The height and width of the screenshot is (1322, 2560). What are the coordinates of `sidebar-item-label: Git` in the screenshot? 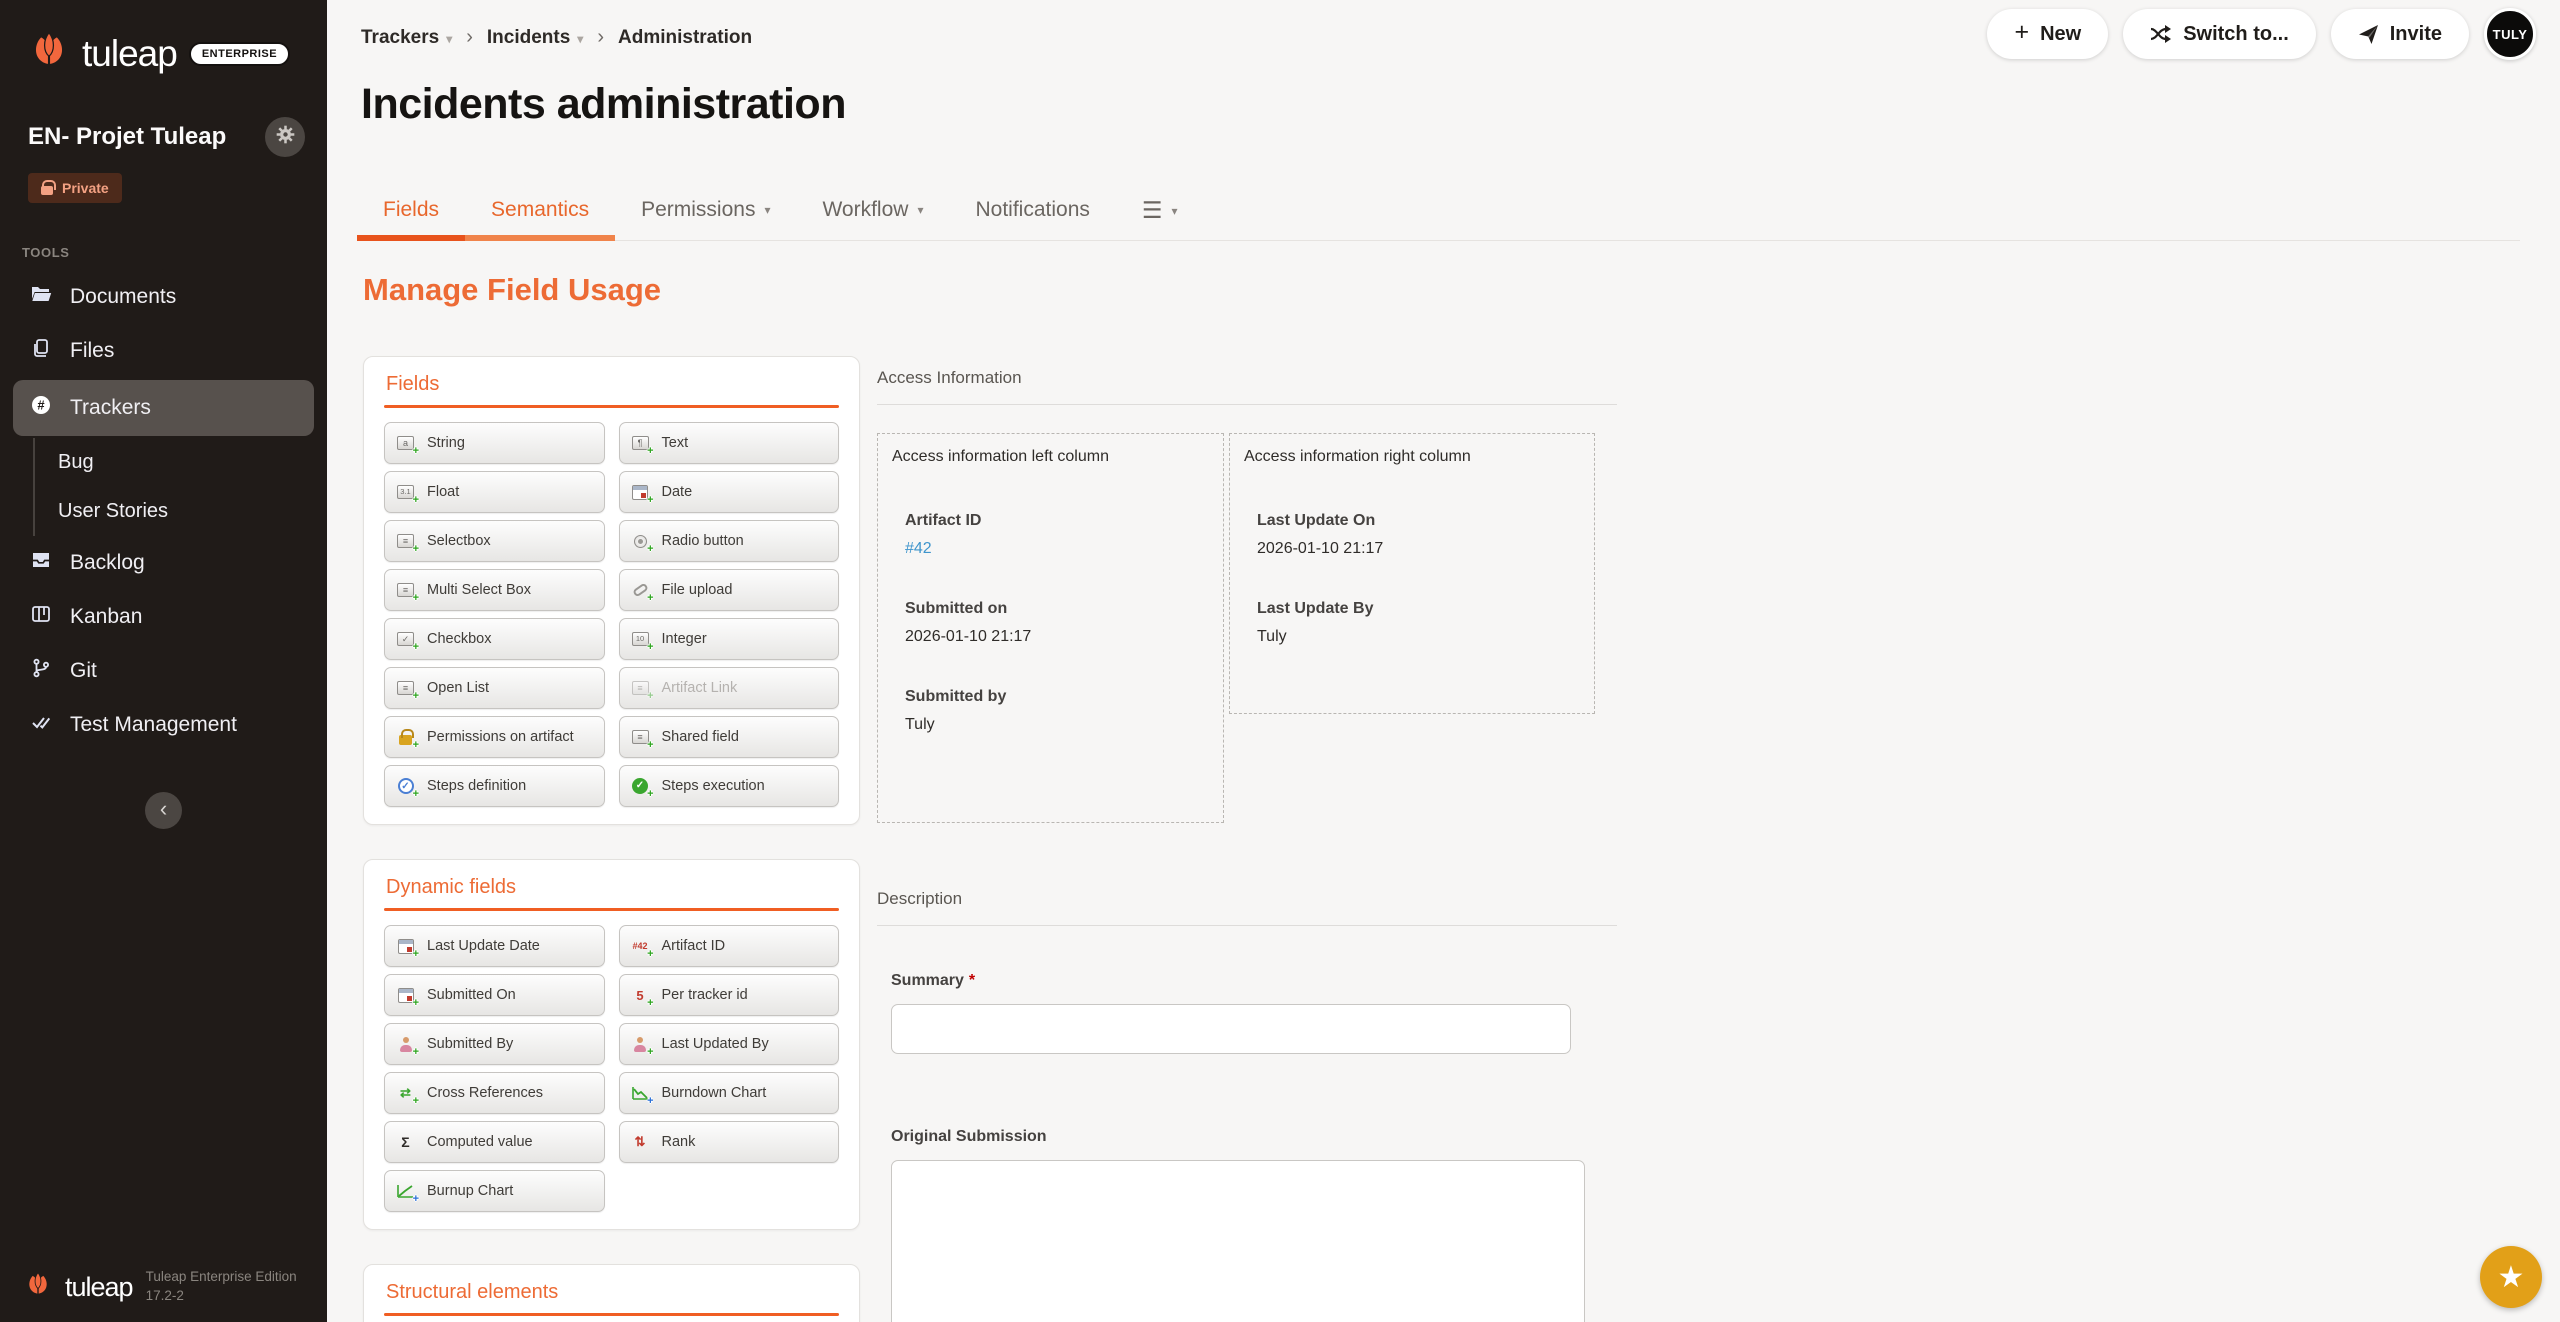 It's located at (83, 670).